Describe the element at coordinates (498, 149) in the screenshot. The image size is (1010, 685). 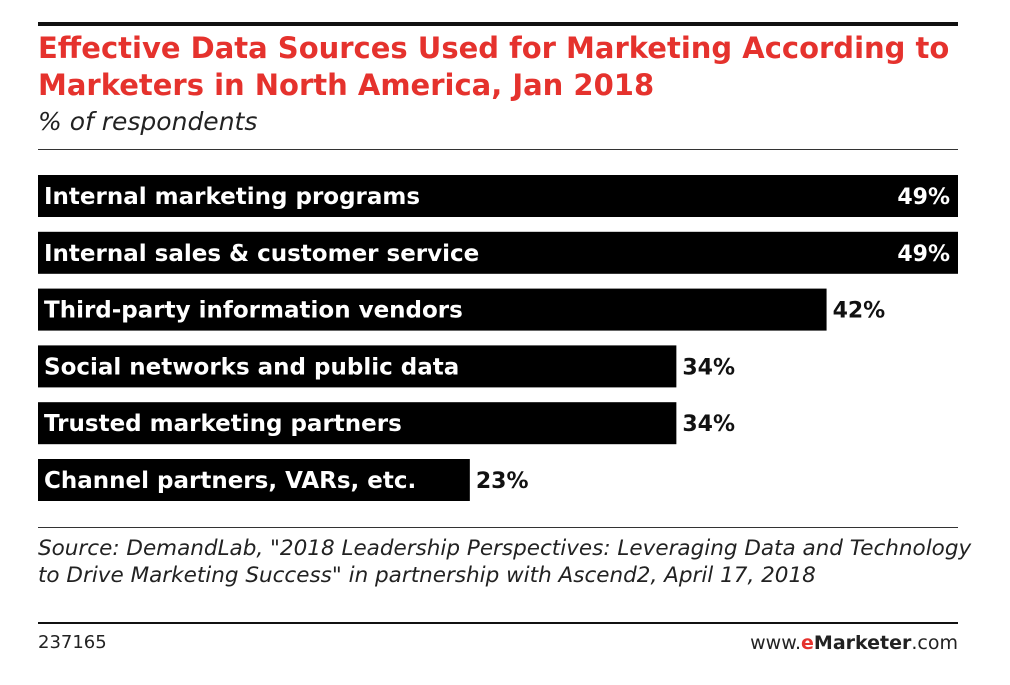
I see `header-rule` at that location.